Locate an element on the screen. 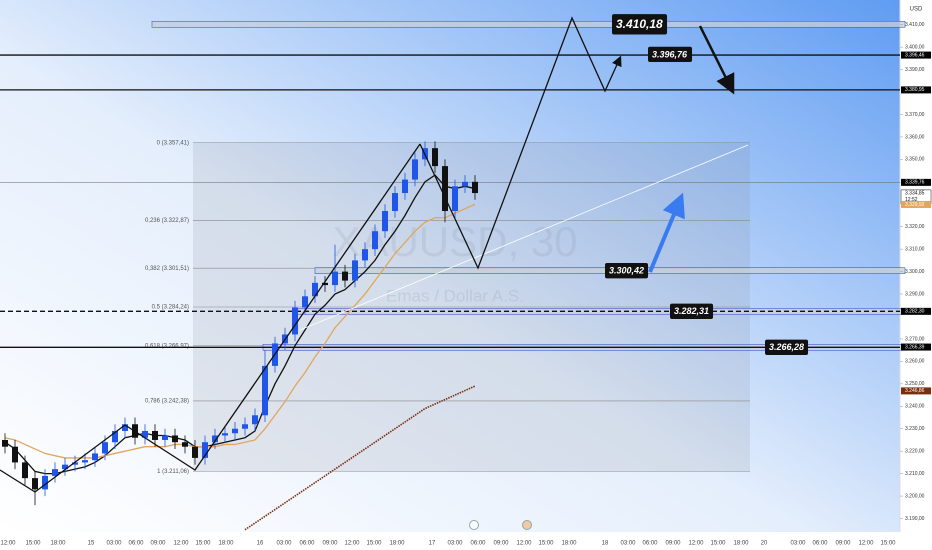 Image resolution: width=932 pixels, height=550 pixels. y-tick-label: 3.240,00 is located at coordinates (915, 407).